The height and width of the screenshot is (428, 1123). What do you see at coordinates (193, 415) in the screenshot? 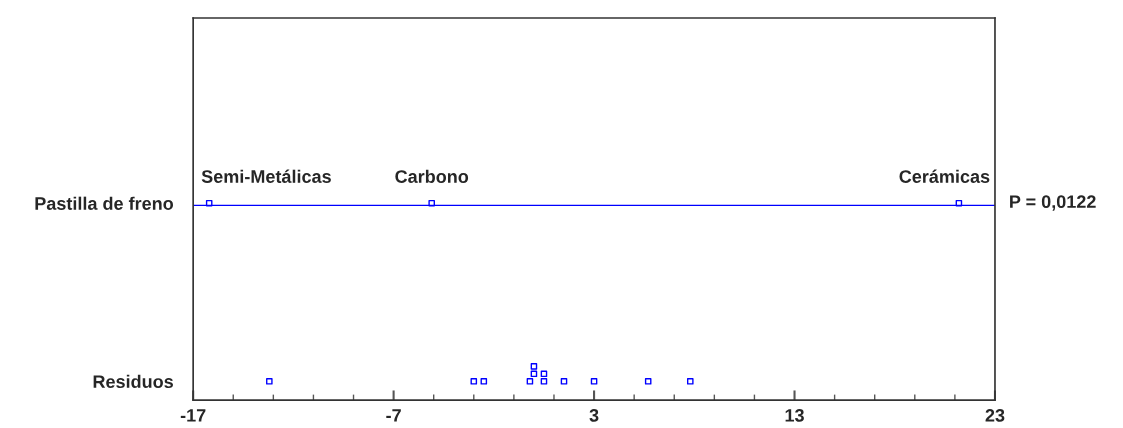
I see `x-tick-label: -17` at bounding box center [193, 415].